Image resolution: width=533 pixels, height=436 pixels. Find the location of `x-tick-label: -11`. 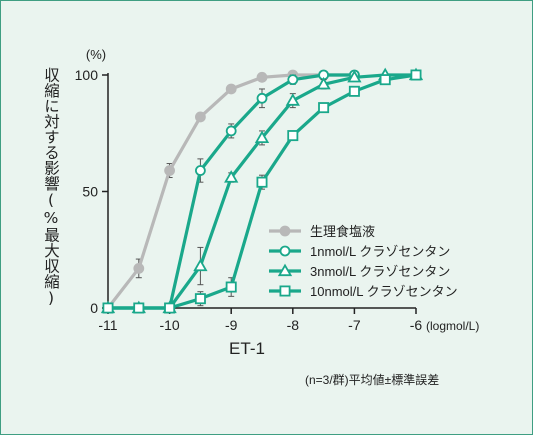

x-tick-label: -11 is located at coordinates (107, 325).